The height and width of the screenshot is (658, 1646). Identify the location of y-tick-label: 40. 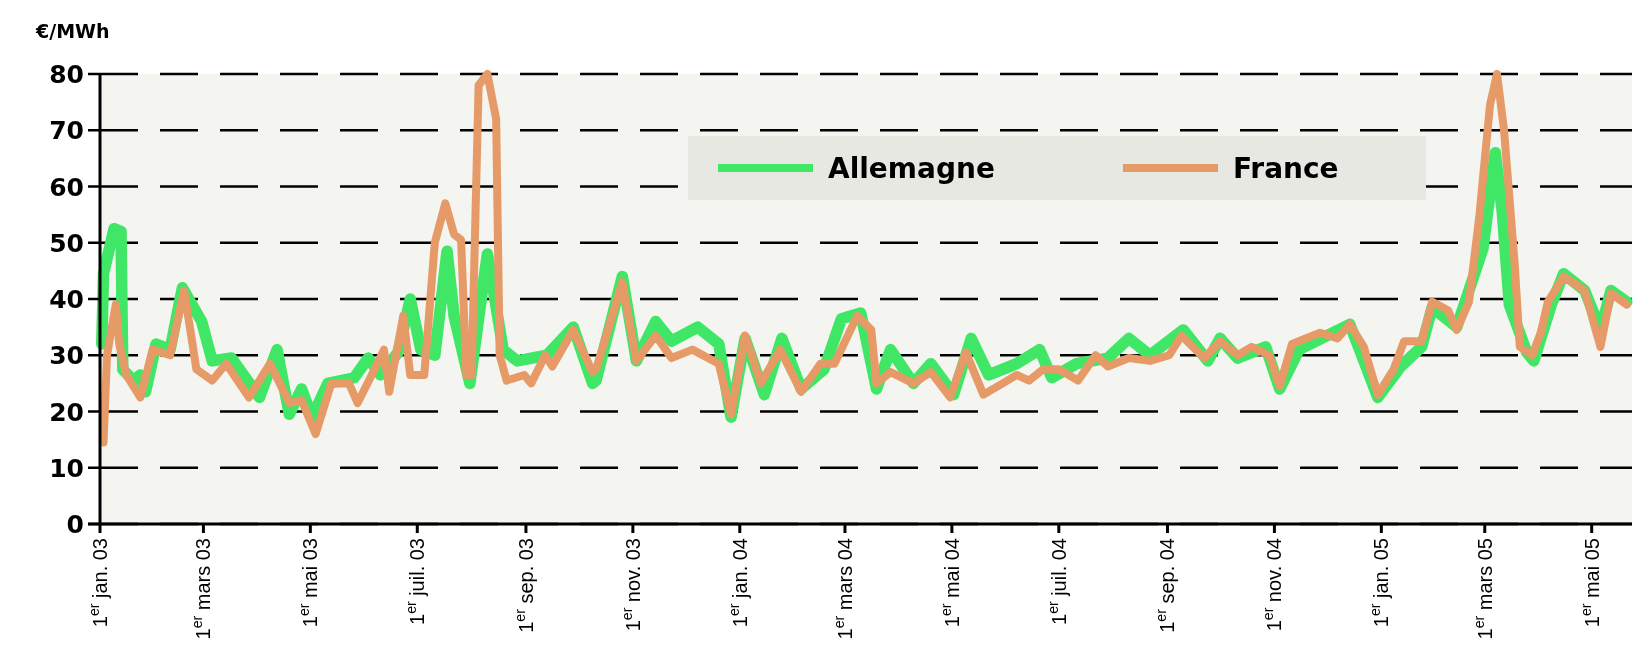
(66, 299).